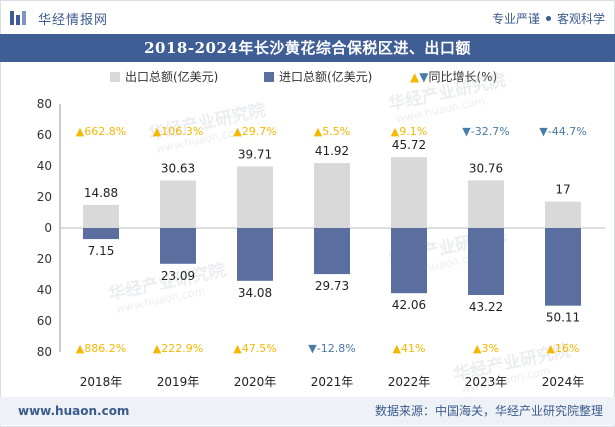 The height and width of the screenshot is (427, 615). What do you see at coordinates (486, 307) in the screenshot?
I see `import-value-label: 43.22` at bounding box center [486, 307].